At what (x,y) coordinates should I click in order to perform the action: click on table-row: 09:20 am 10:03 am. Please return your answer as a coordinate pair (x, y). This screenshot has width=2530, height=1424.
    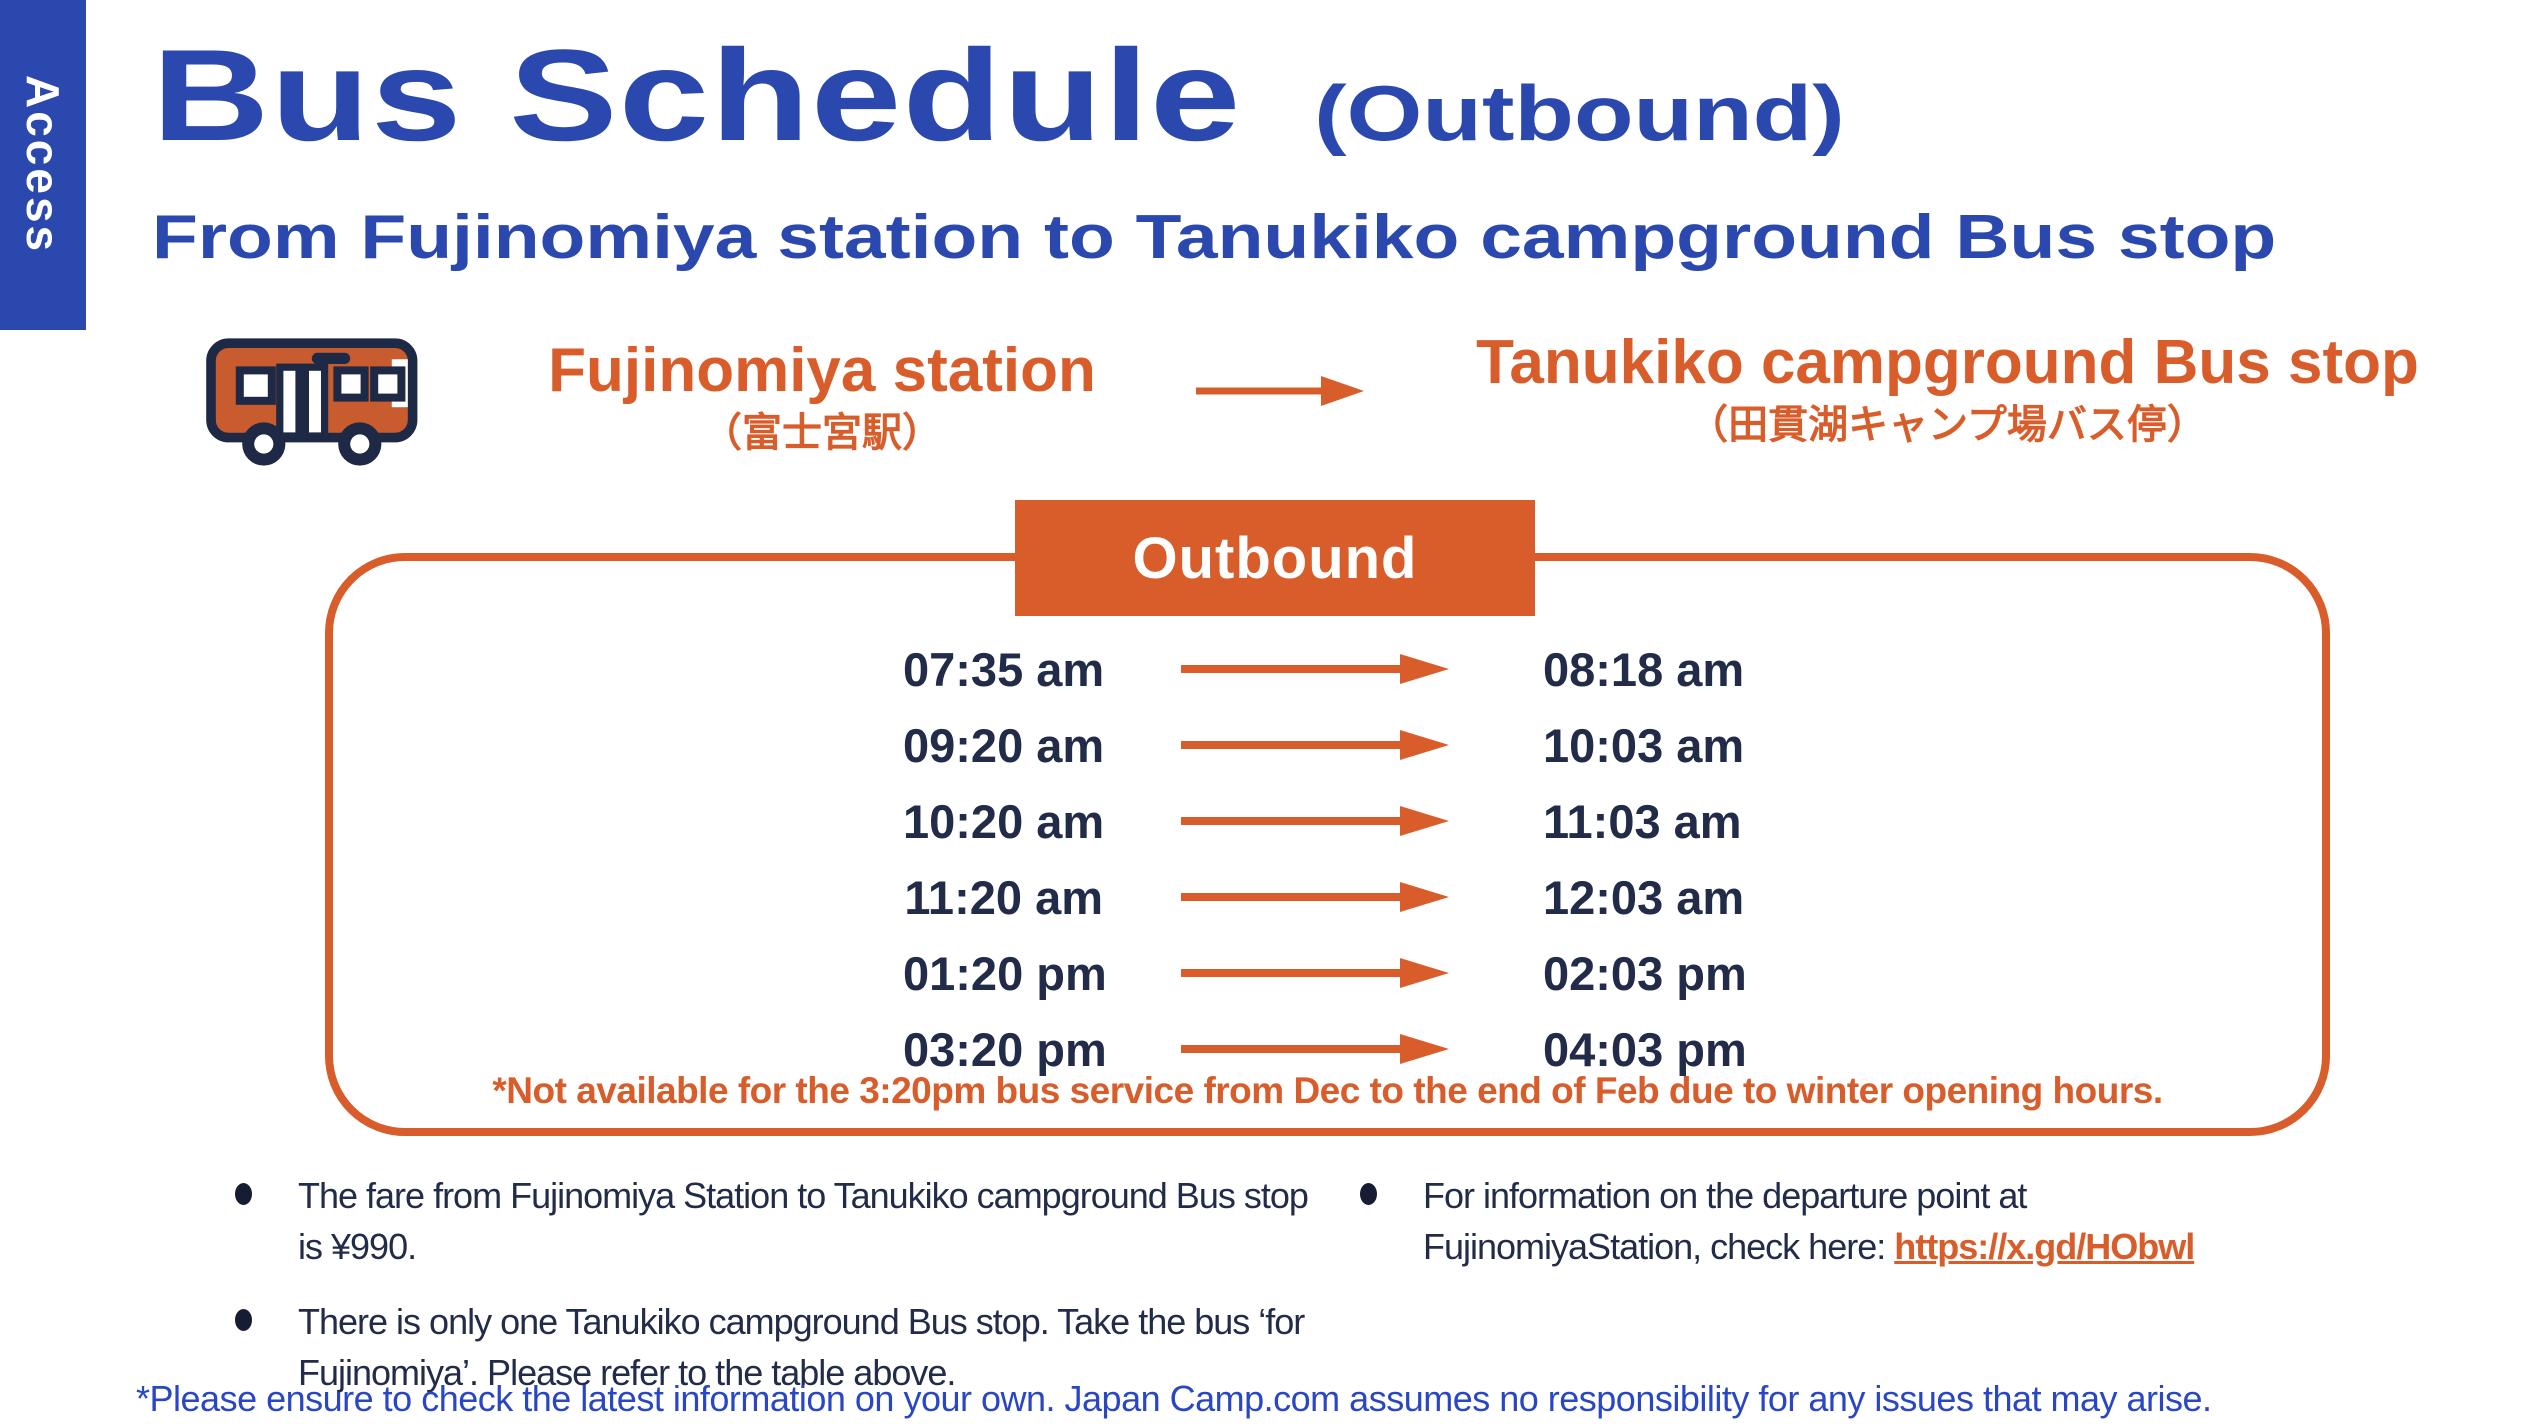
    Looking at the image, I should click on (1327, 745).